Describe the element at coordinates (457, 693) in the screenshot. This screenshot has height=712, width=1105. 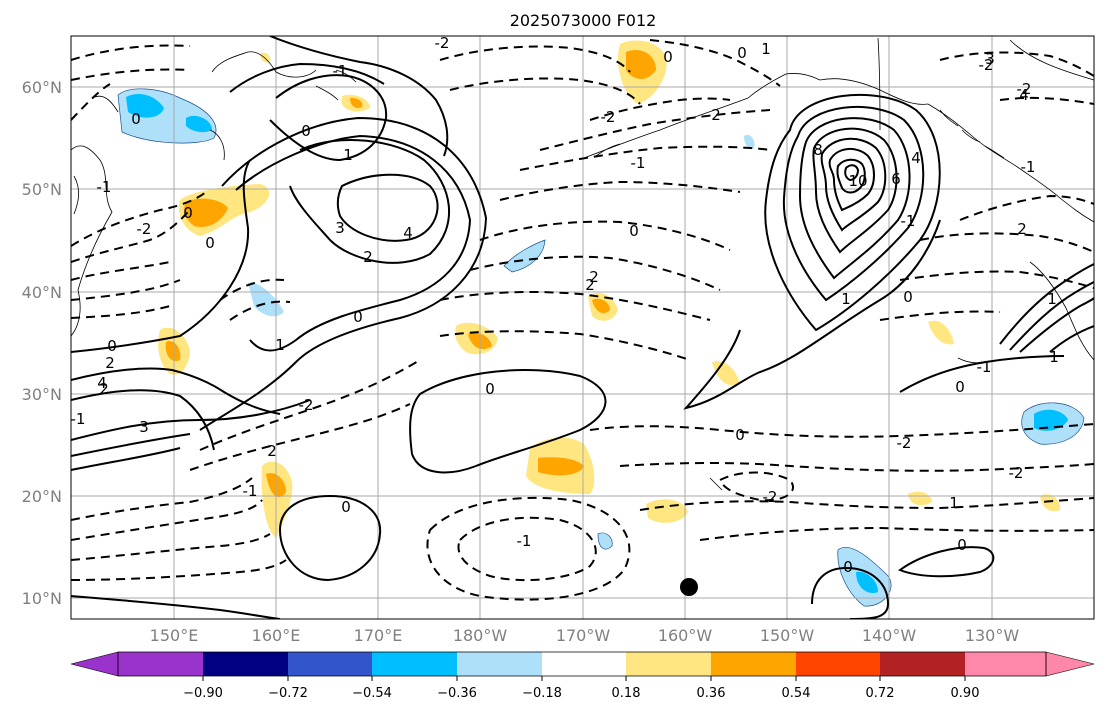
I see `colorbar-tick-label: −0.36` at that location.